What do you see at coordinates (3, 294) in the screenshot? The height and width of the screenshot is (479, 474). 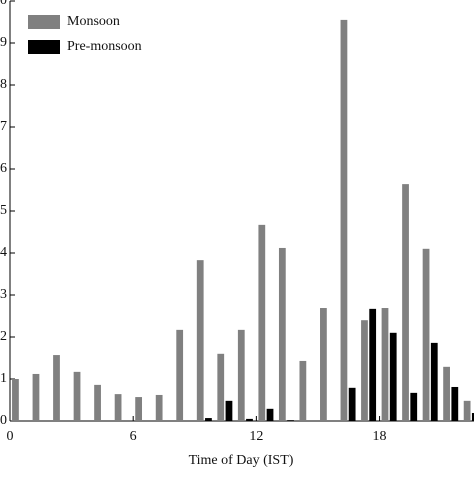 I see `y-tick-label: 3` at bounding box center [3, 294].